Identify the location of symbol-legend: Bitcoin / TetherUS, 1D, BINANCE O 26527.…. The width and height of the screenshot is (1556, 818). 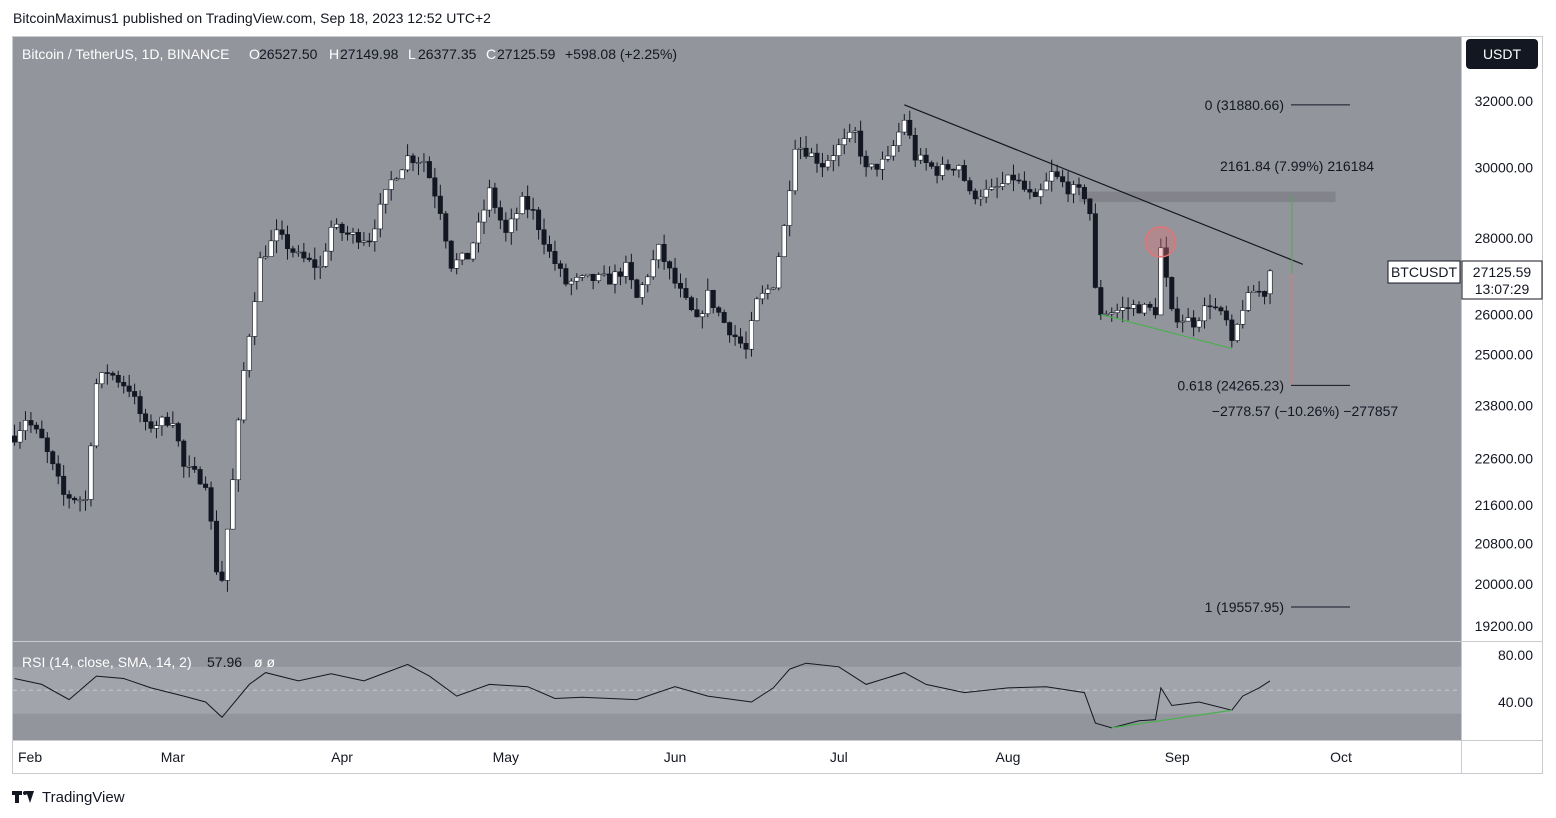
(349, 54).